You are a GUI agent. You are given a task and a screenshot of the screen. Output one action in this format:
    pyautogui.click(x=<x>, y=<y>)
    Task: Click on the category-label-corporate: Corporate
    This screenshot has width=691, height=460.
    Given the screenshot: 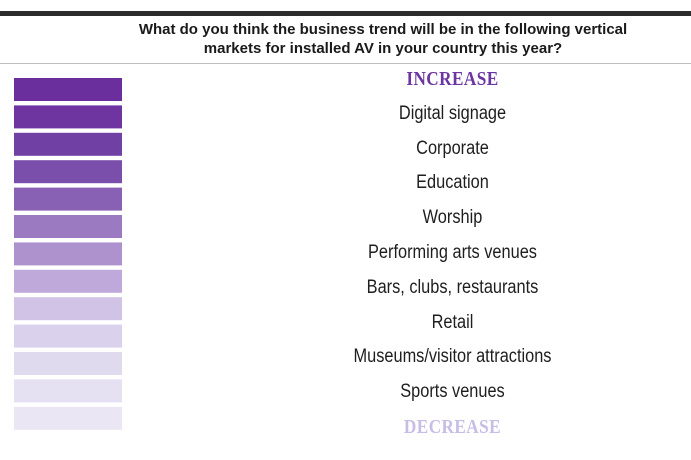 What is the action you would take?
    pyautogui.click(x=452, y=148)
    